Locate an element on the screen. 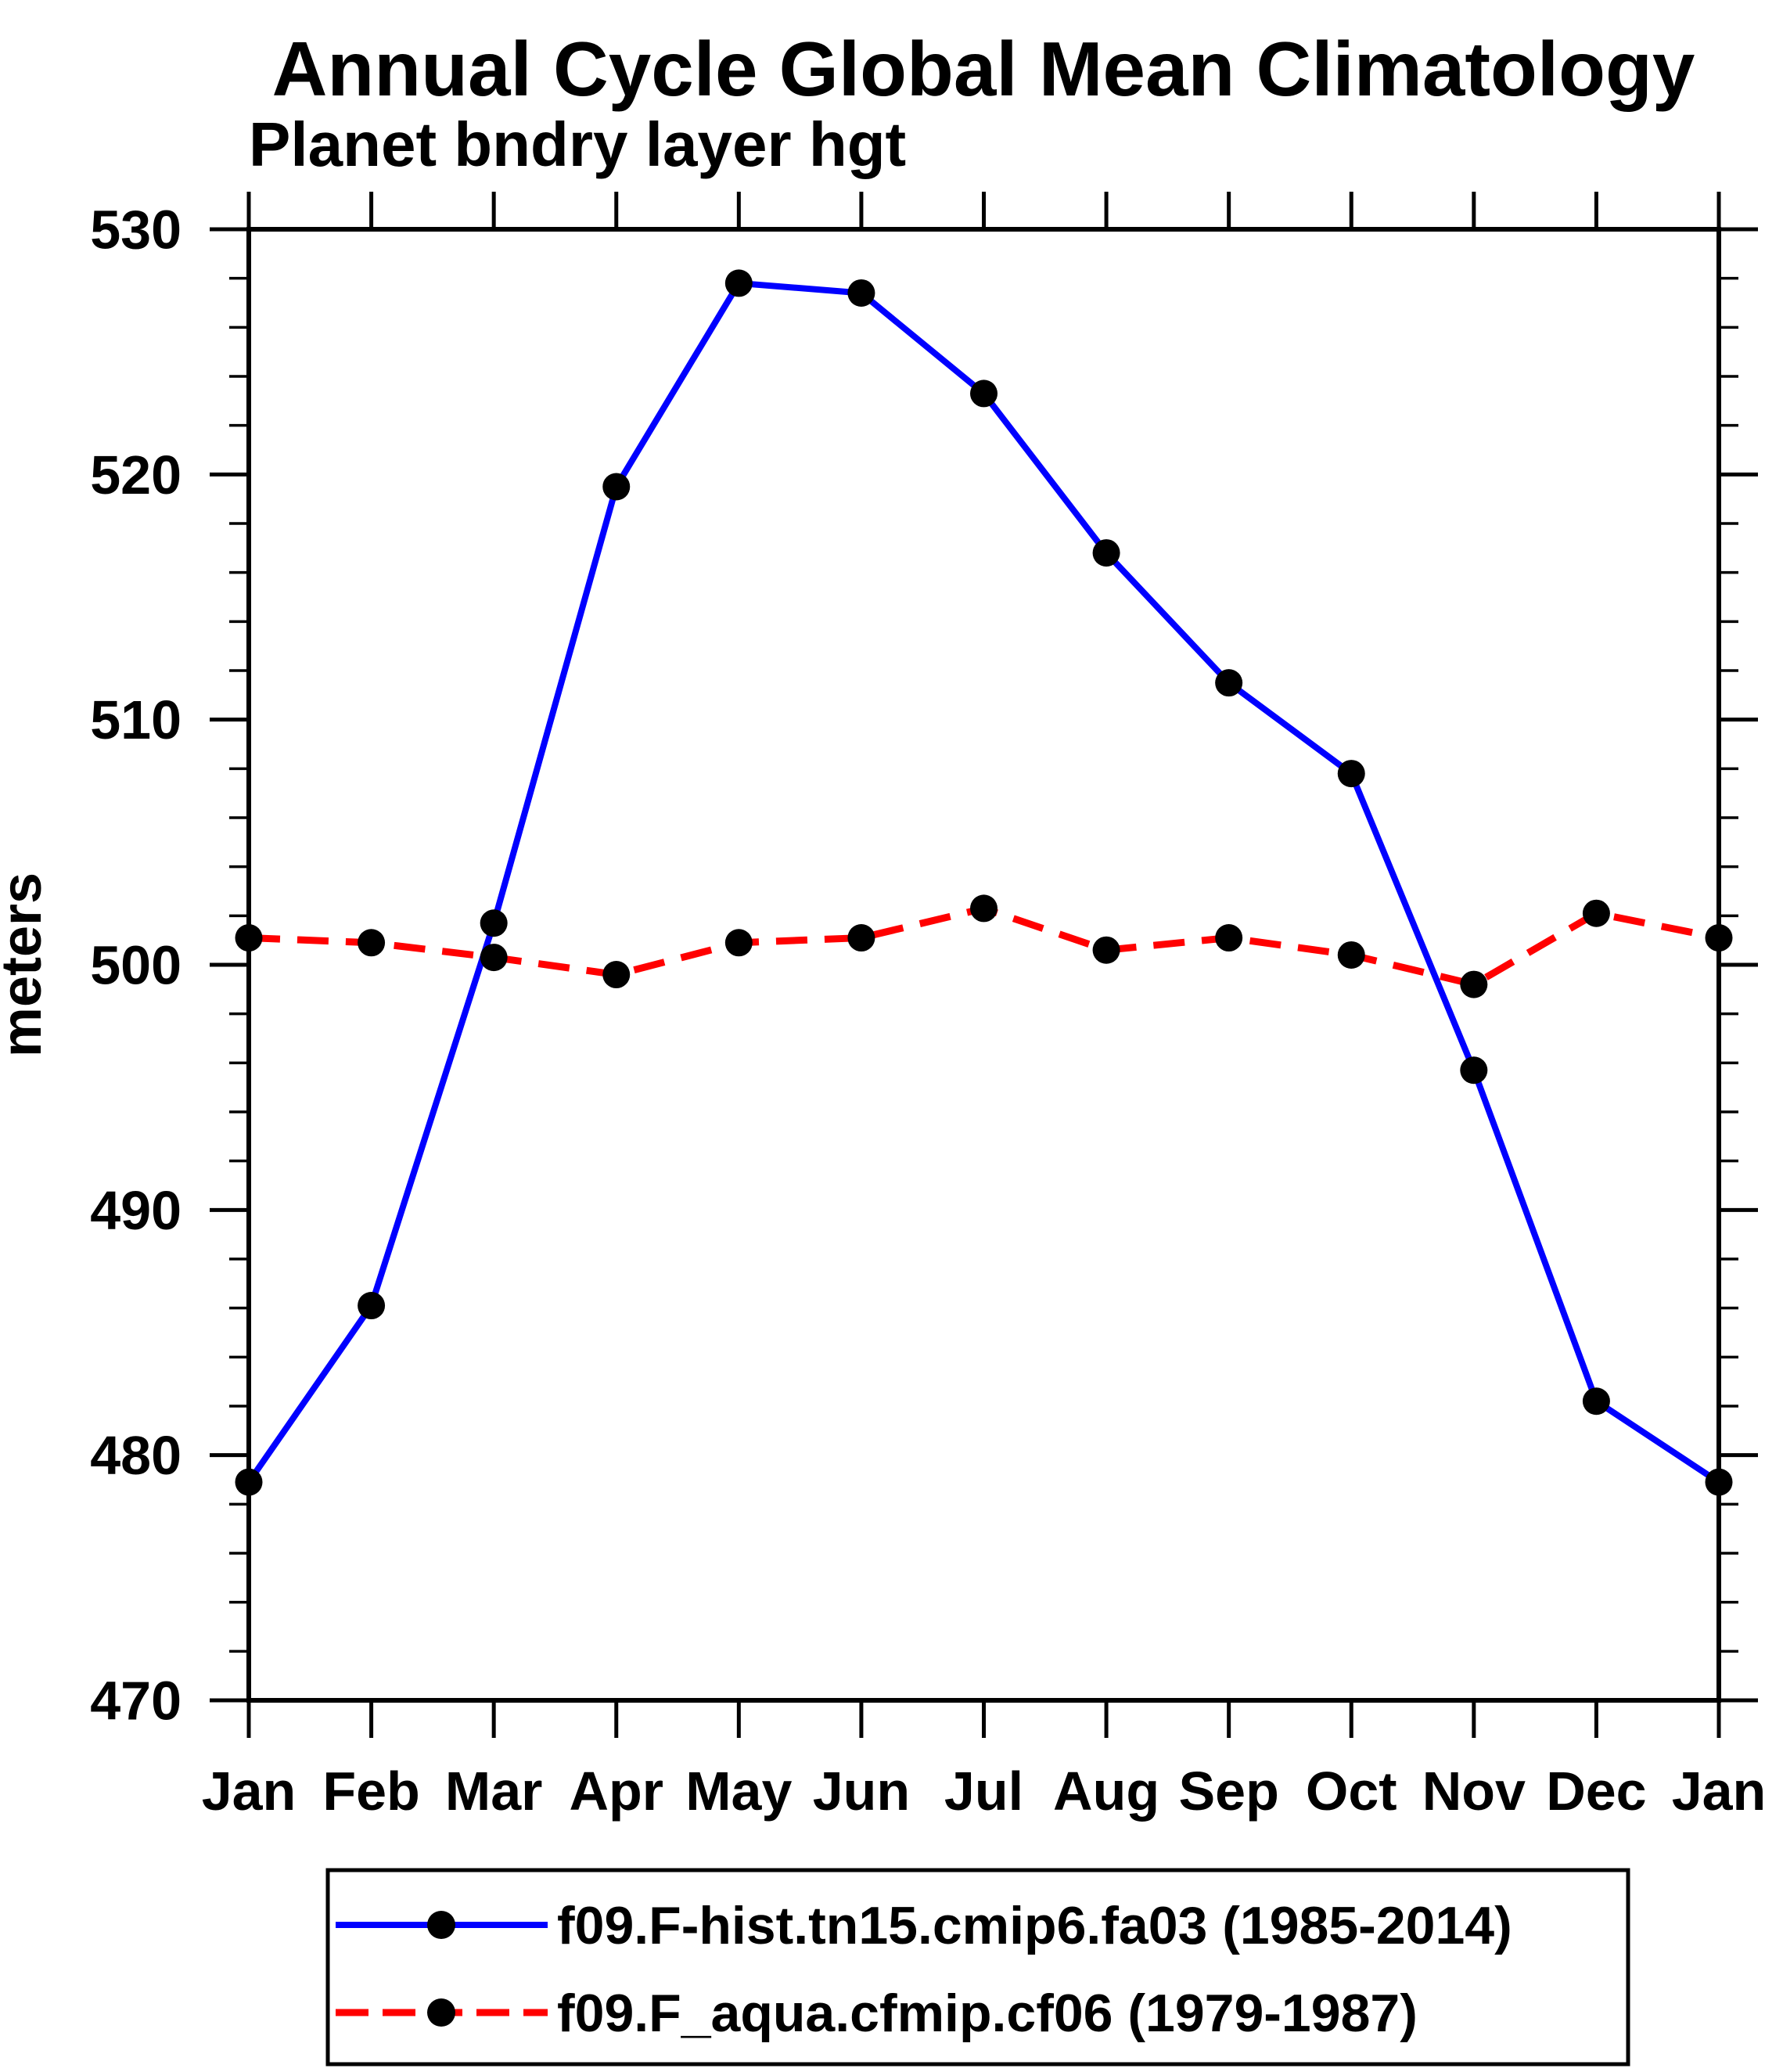 The image size is (1765, 2072). month-label: Oct is located at coordinates (1351, 1792).